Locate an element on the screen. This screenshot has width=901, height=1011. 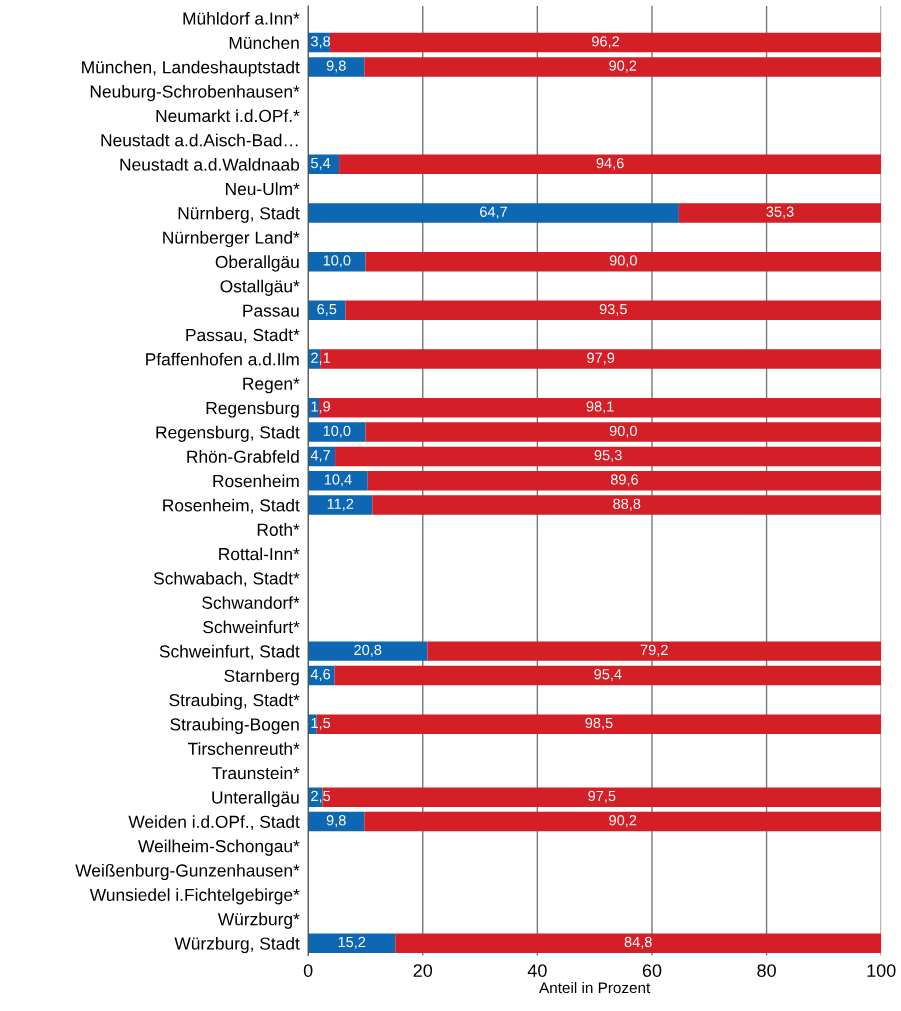
x-tick-label: 20 is located at coordinates (423, 970).